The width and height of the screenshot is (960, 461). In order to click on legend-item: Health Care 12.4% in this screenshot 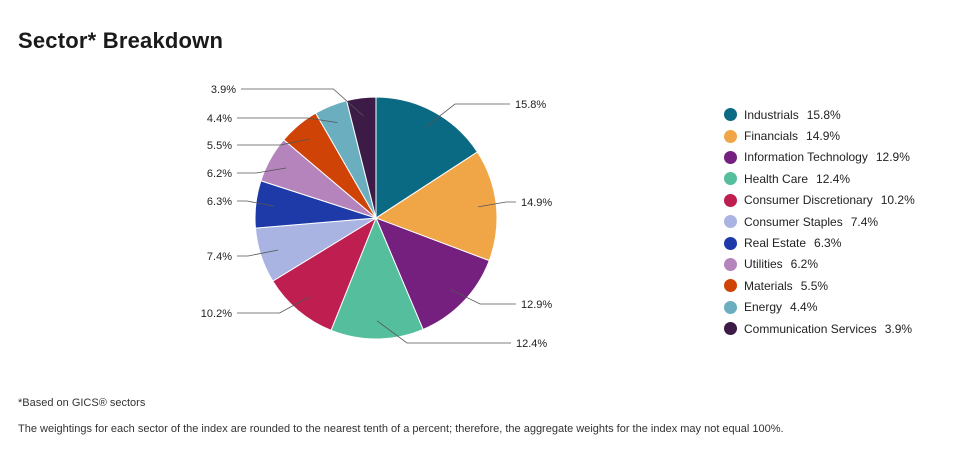, I will do `click(819, 178)`.